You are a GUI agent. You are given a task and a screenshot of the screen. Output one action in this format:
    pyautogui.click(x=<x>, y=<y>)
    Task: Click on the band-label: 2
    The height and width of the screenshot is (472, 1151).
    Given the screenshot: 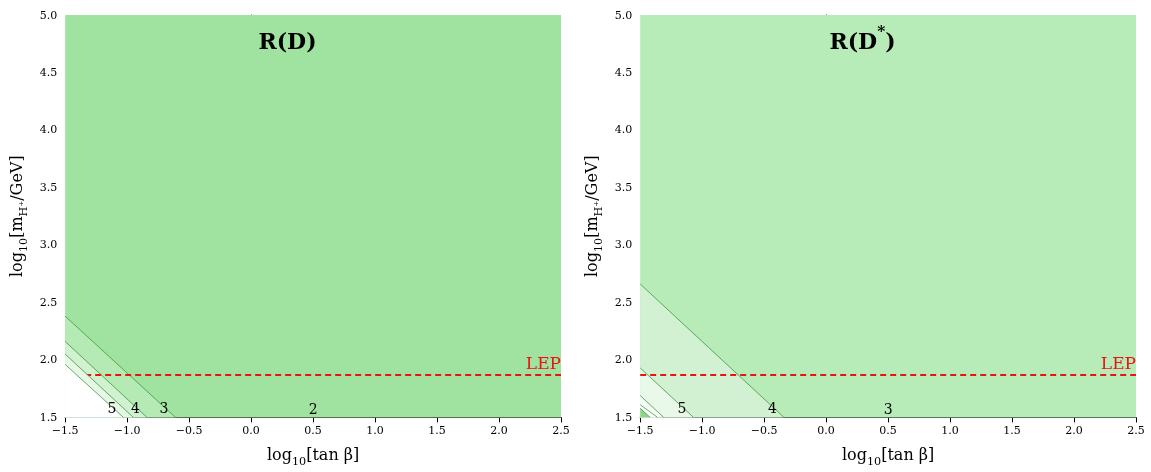 What is the action you would take?
    pyautogui.click(x=313, y=409)
    